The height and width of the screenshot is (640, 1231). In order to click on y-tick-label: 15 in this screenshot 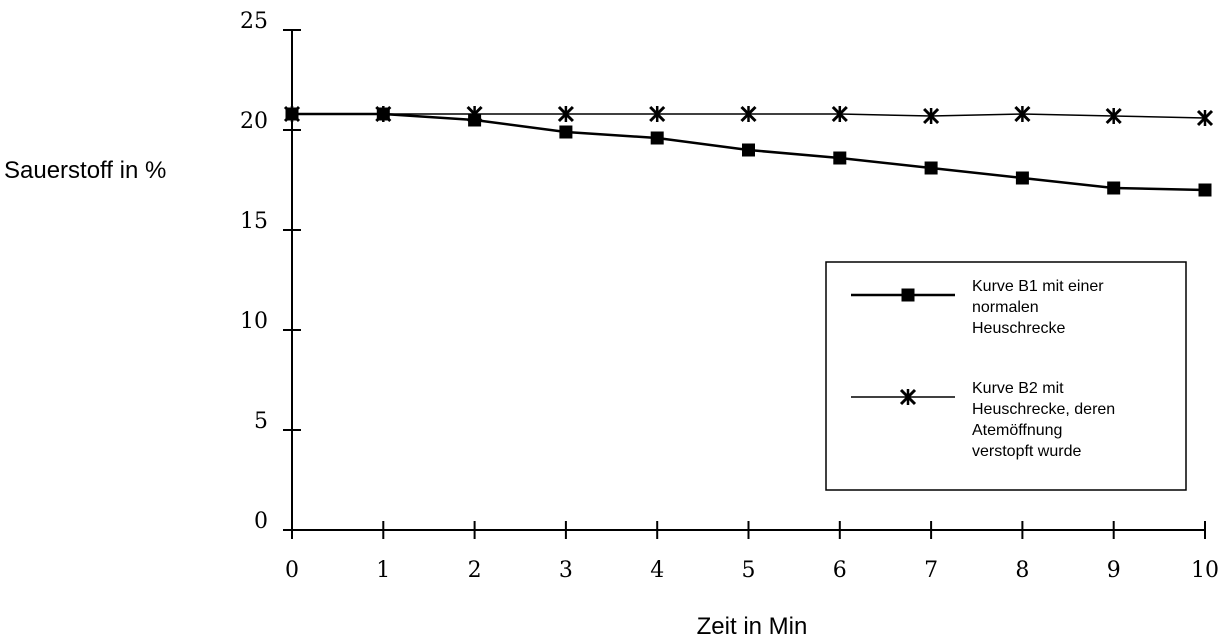, I will do `click(254, 221)`.